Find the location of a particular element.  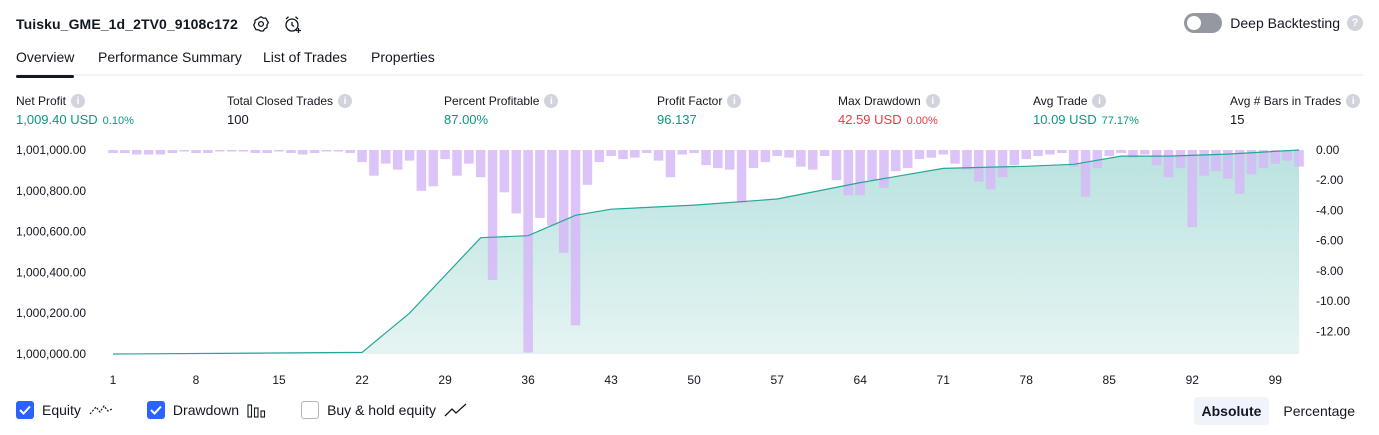

x-axis-tick-label: 36 is located at coordinates (528, 380).